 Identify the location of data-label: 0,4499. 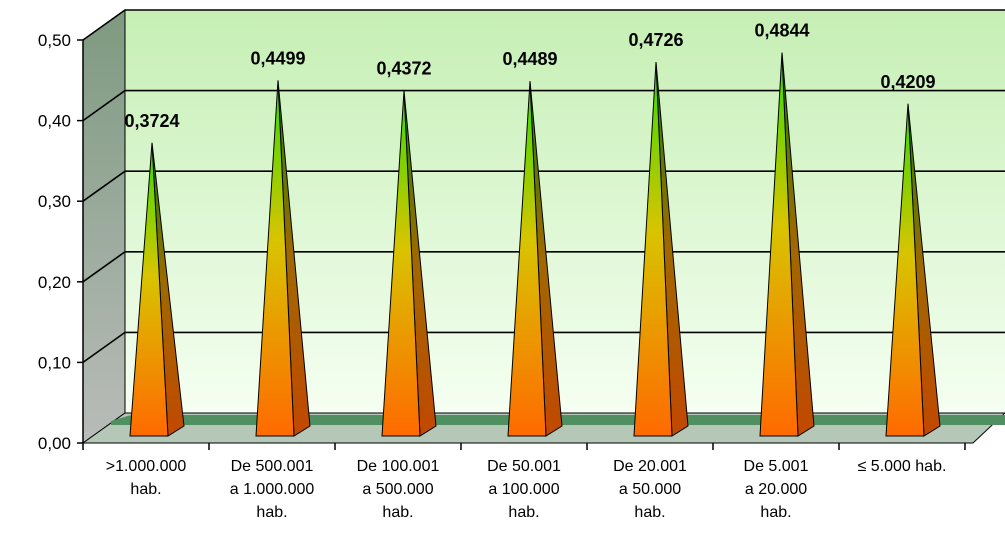
(277, 58).